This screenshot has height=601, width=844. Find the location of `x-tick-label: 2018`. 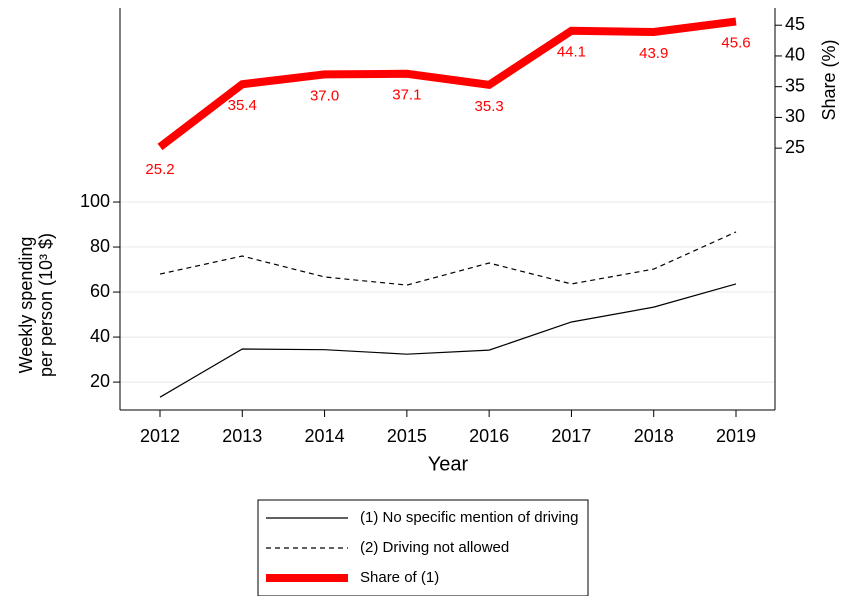

x-tick-label: 2018 is located at coordinates (654, 436).